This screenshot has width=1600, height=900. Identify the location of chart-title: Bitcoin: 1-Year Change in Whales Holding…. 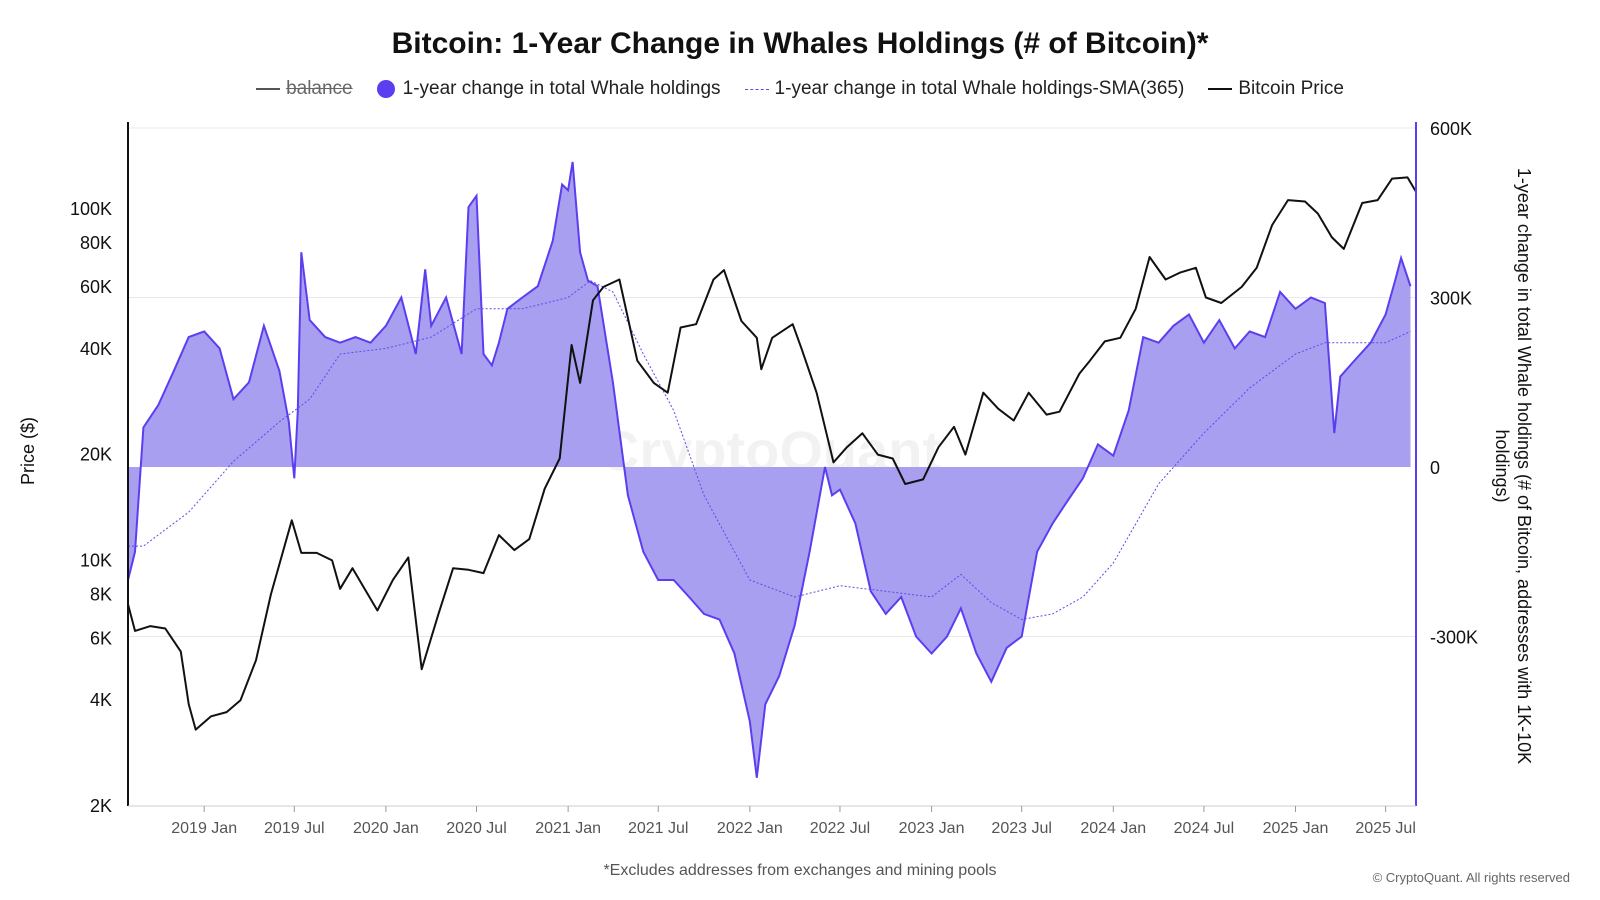
(800, 43).